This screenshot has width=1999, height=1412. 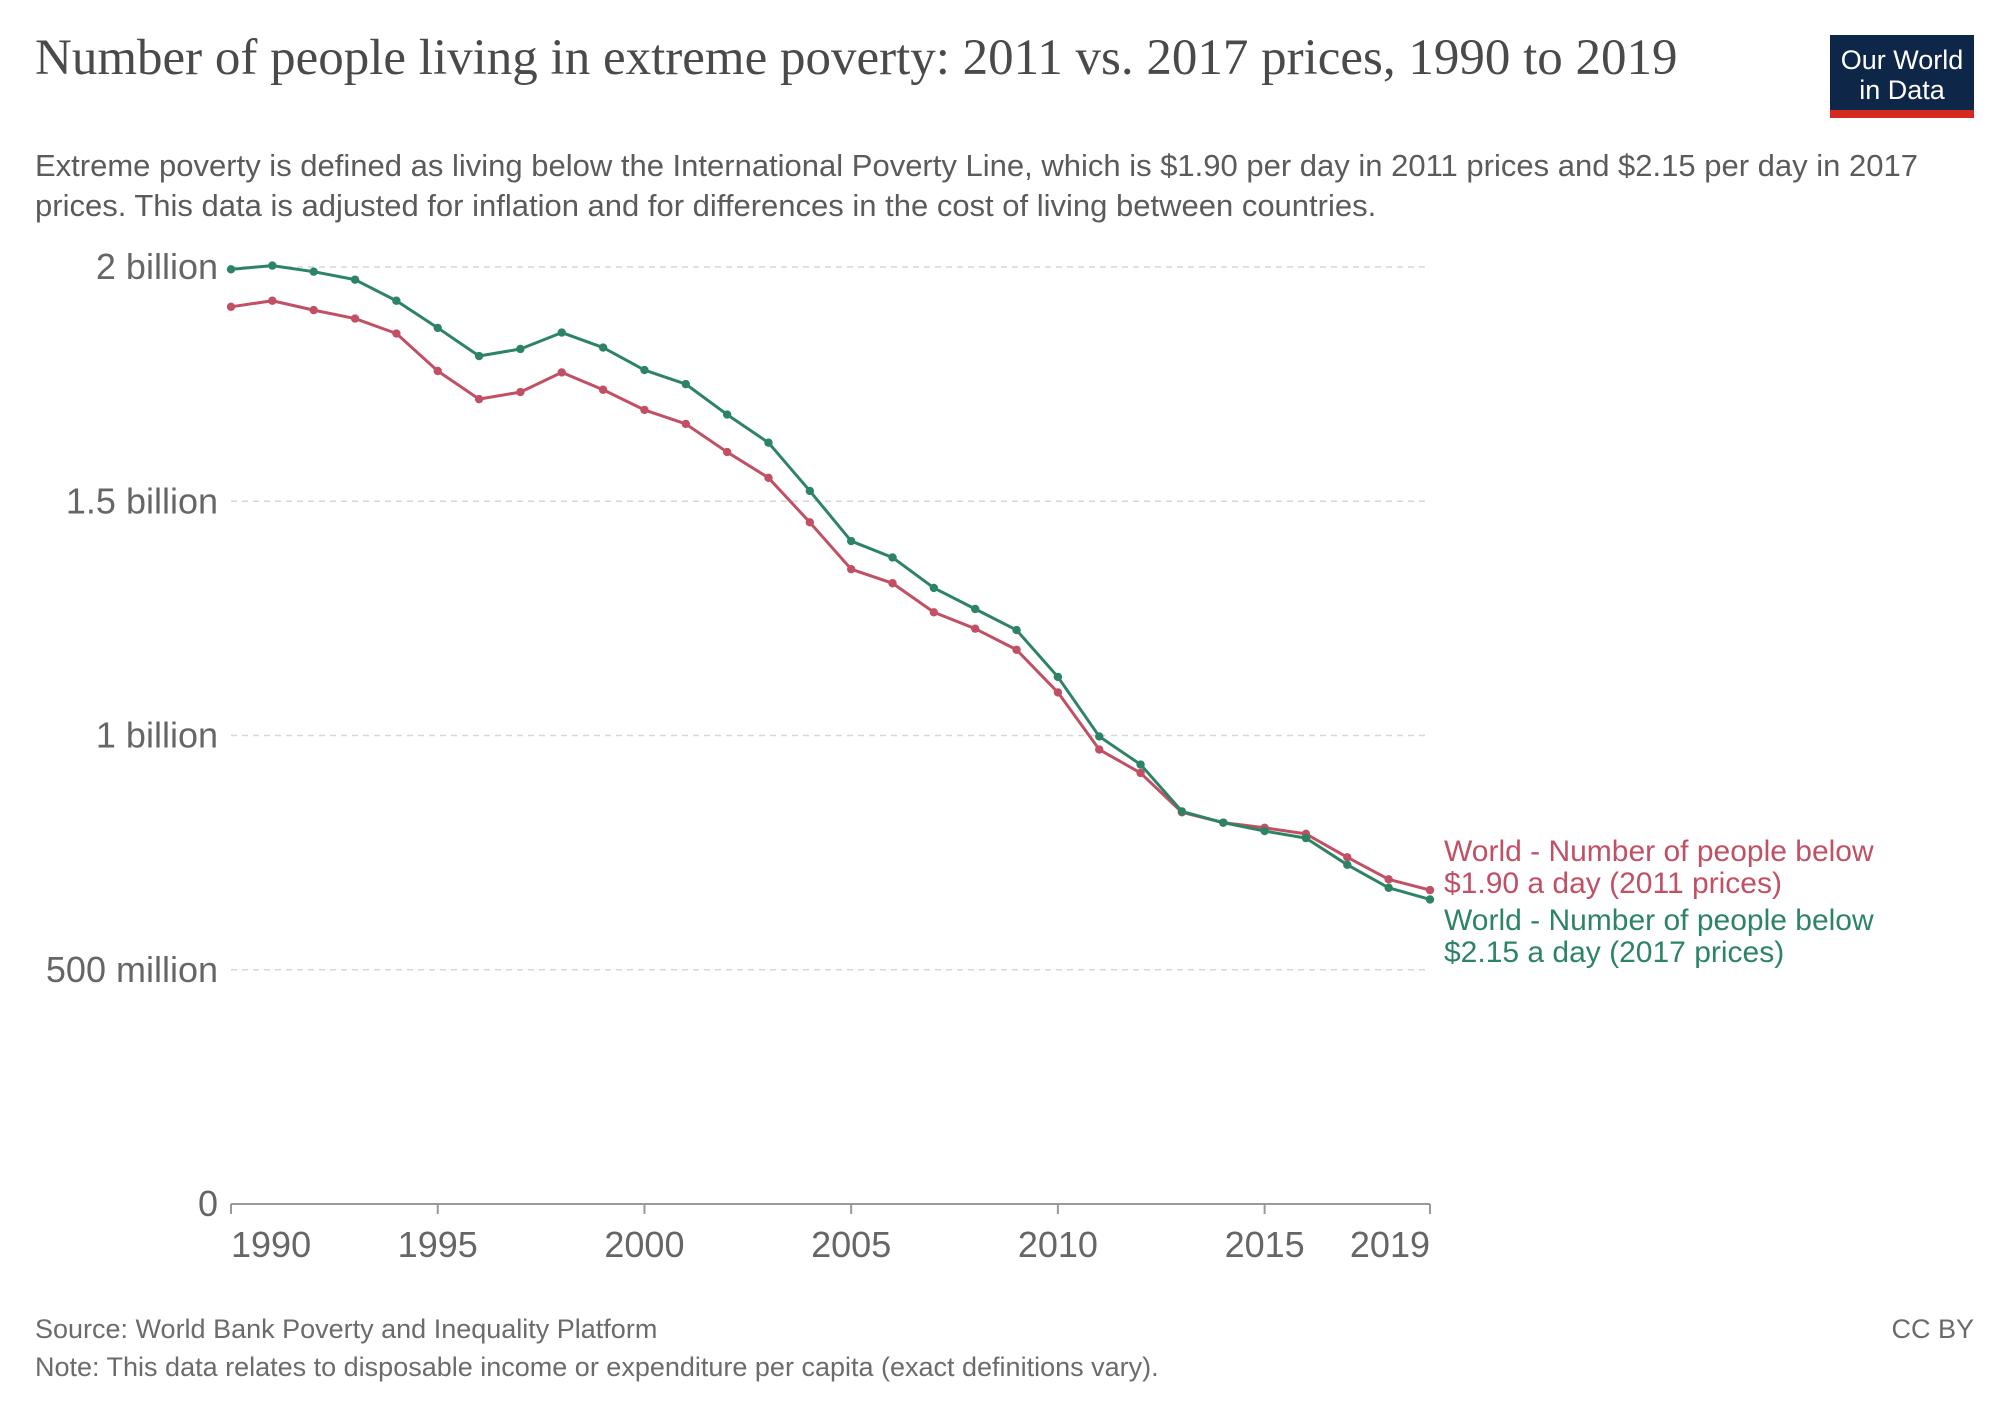 I want to click on logo-line-2: in Data, so click(x=1902, y=89).